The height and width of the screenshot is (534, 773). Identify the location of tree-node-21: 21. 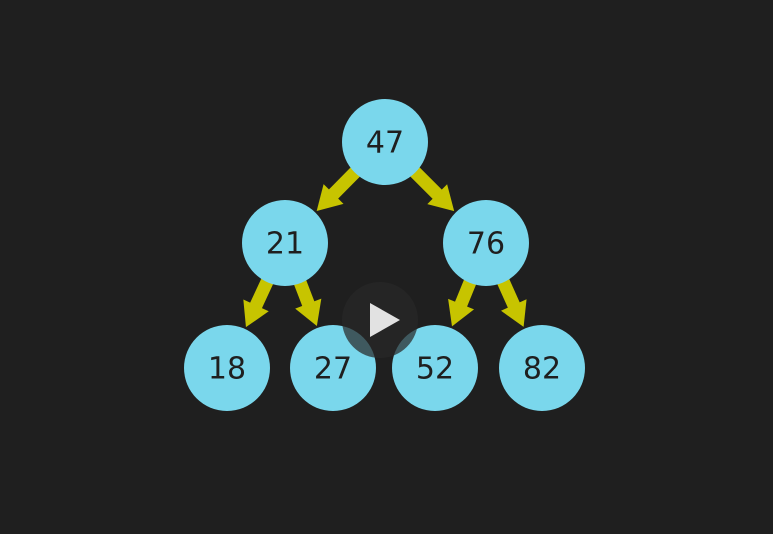
(285, 243).